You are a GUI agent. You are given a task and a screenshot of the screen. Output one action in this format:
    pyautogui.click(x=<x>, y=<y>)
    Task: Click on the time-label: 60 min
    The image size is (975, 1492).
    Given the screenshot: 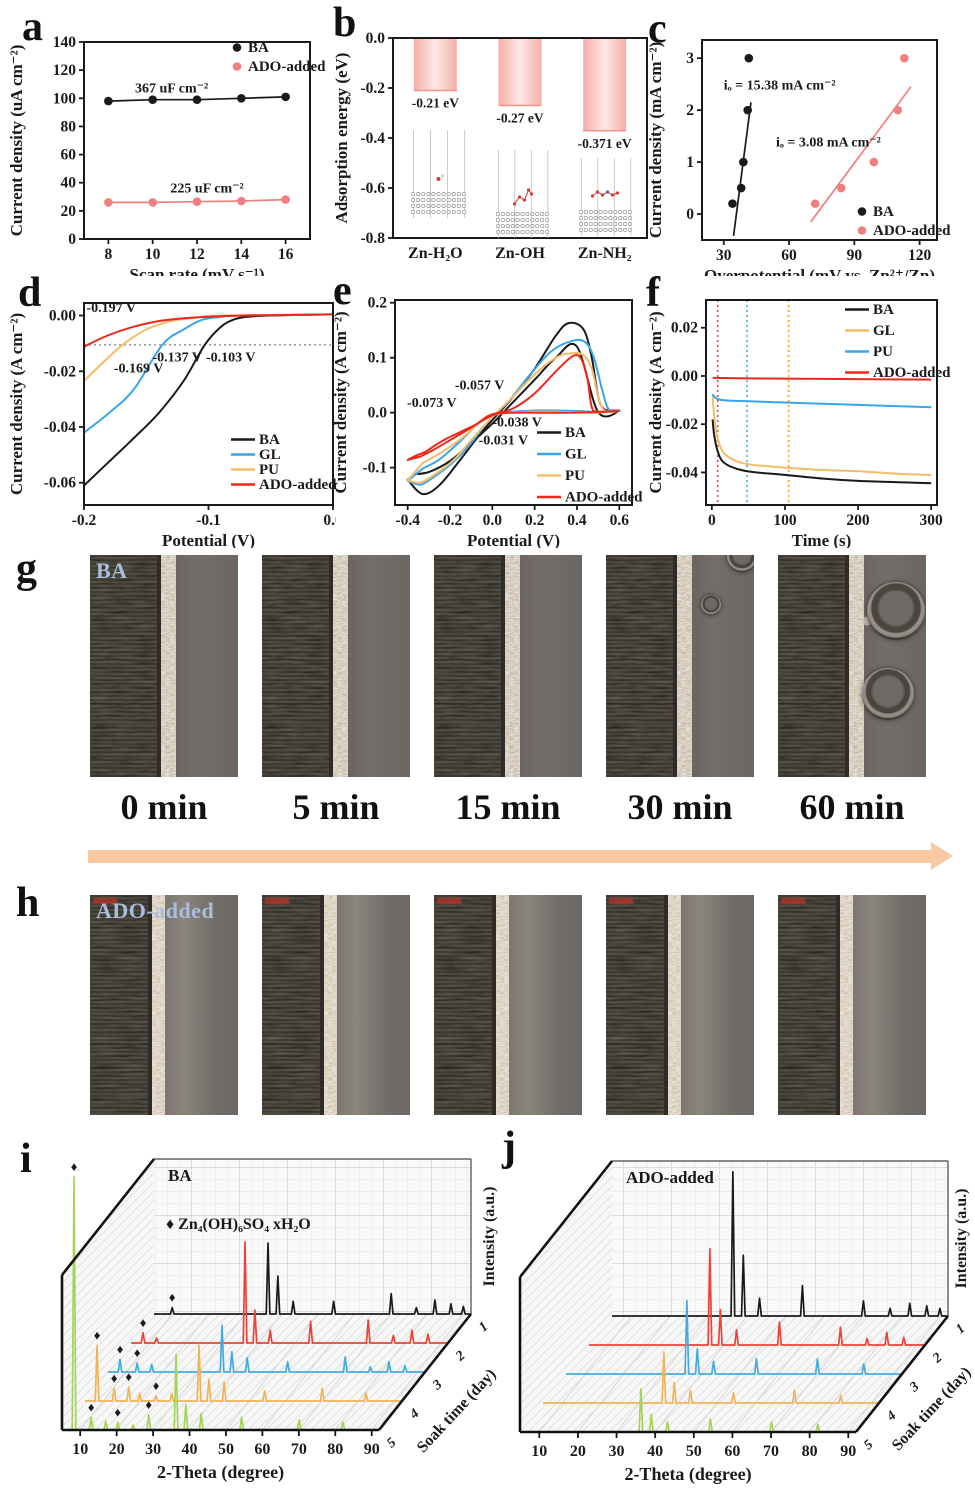 What is the action you would take?
    pyautogui.click(x=852, y=807)
    